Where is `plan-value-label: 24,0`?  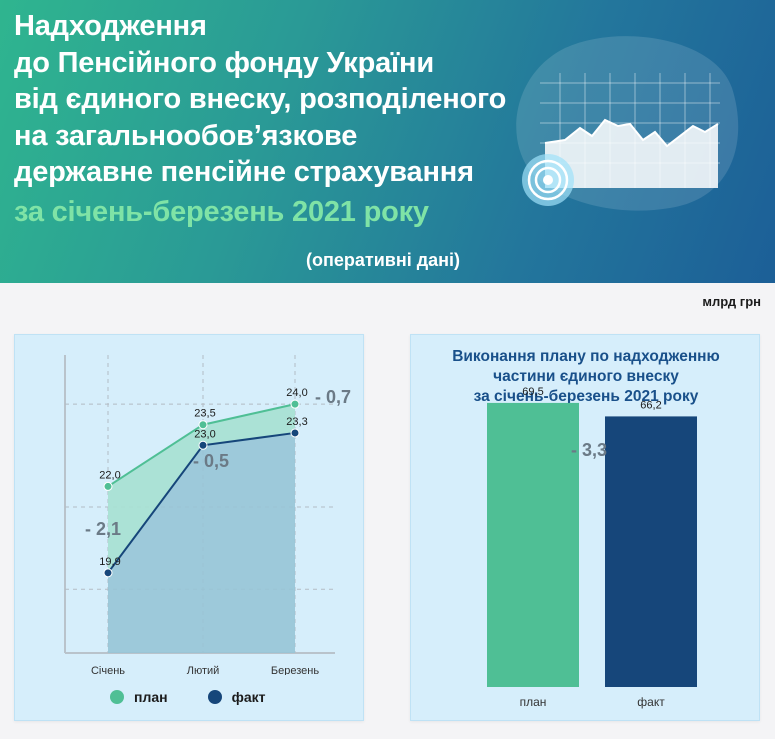
plan-value-label: 24,0 is located at coordinates (296, 393).